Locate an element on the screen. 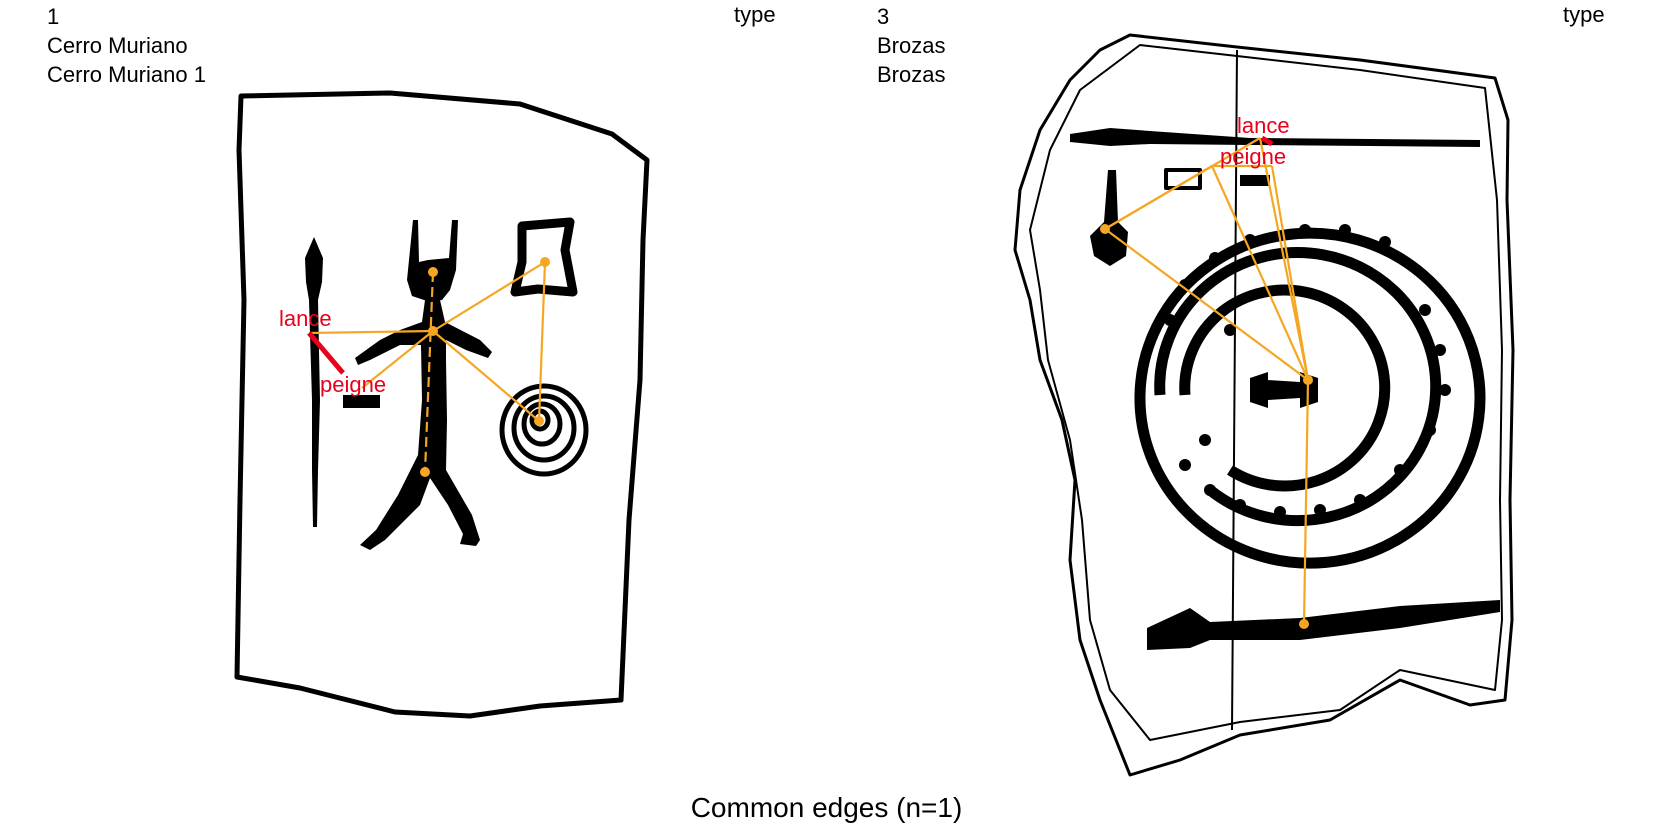 This screenshot has width=1653, height=826. stele-2-top-spear is located at coordinates (1275, 137).